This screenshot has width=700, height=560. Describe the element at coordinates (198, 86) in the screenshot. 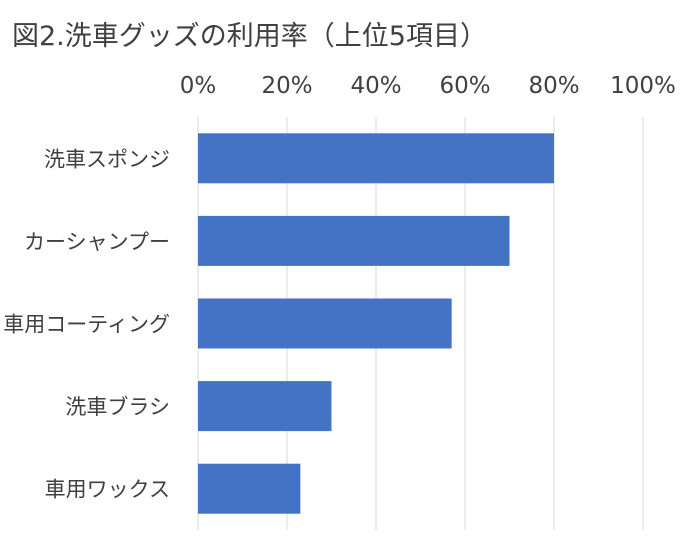

I see `x-tick-label: 0%` at that location.